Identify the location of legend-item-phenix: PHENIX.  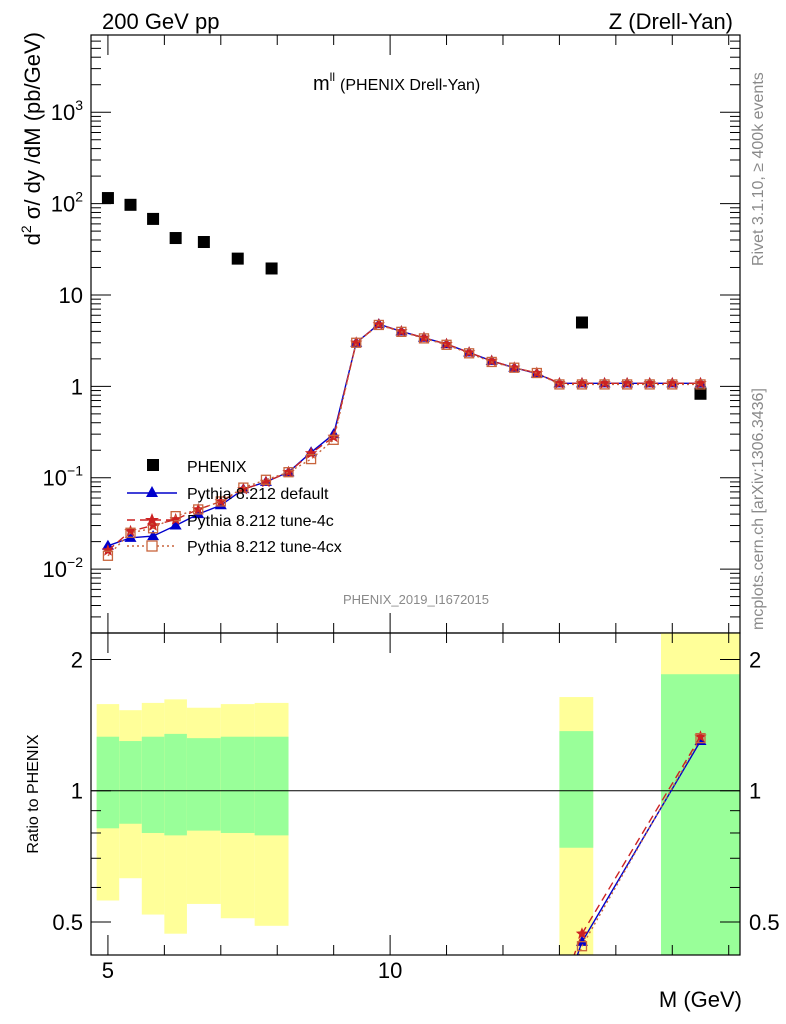
(197, 467).